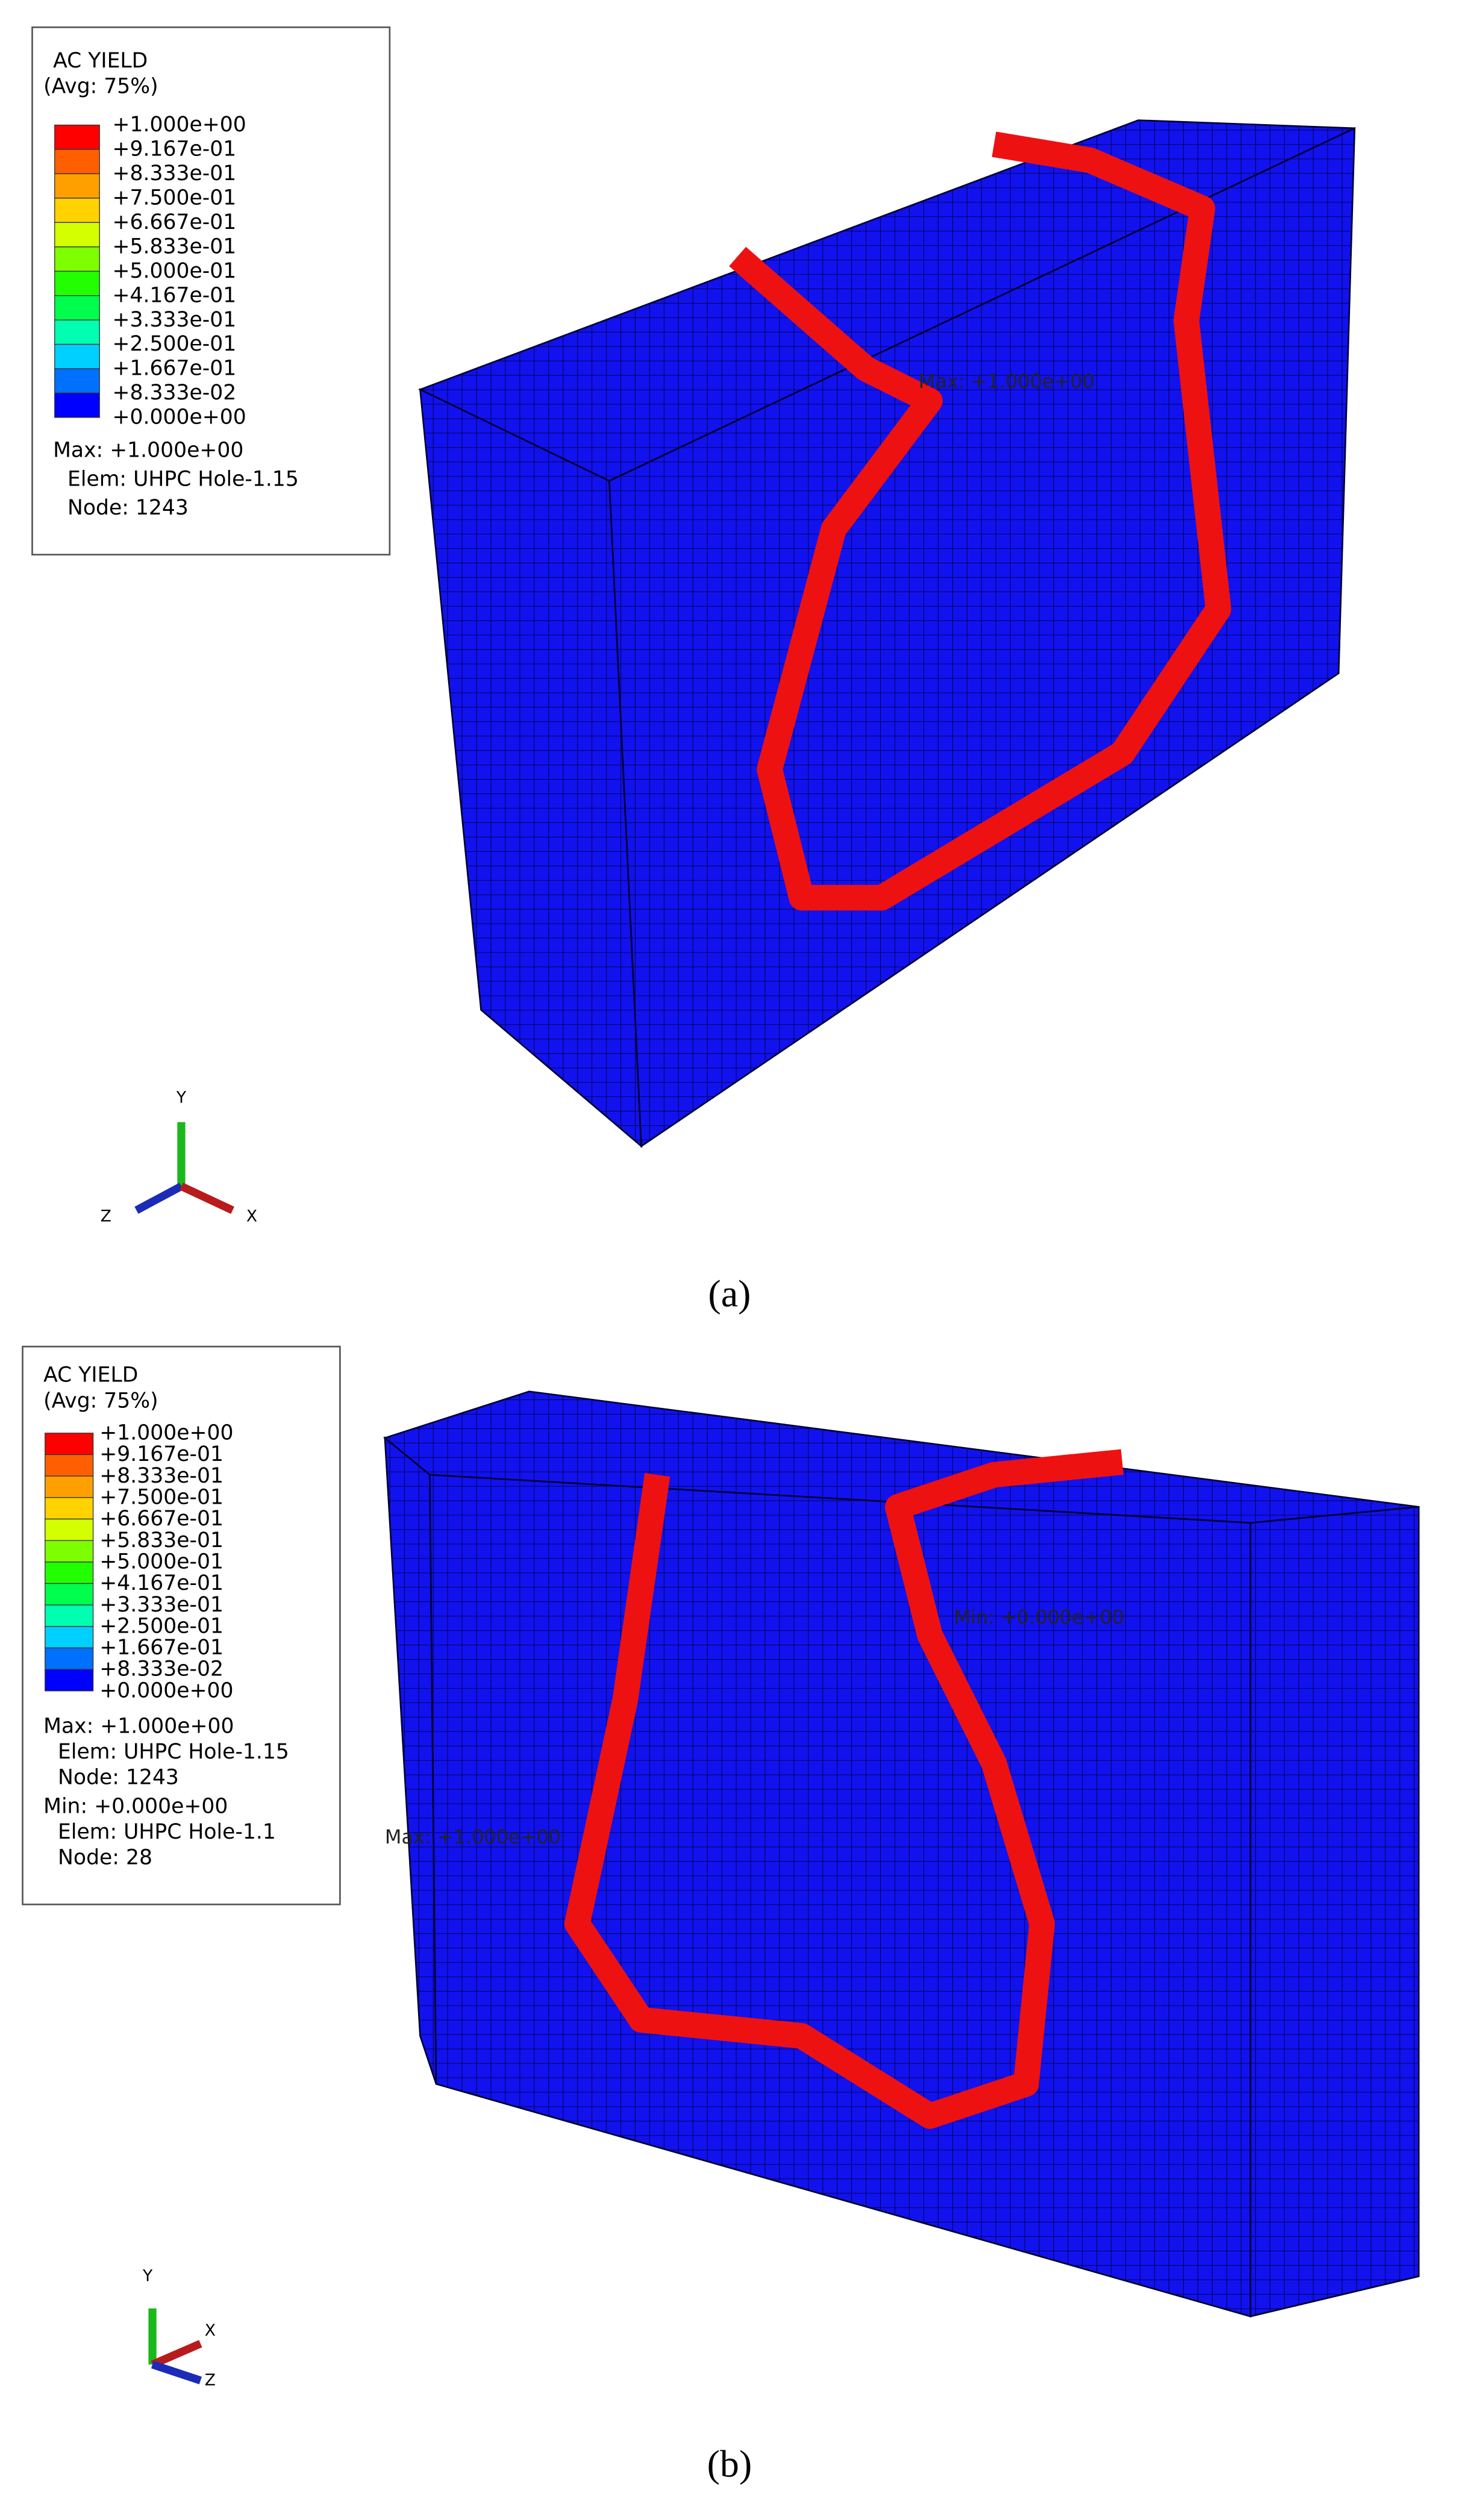 This screenshot has width=1459, height=2520. I want to click on model-annotation: Min: +0.000e+00, so click(1039, 1617).